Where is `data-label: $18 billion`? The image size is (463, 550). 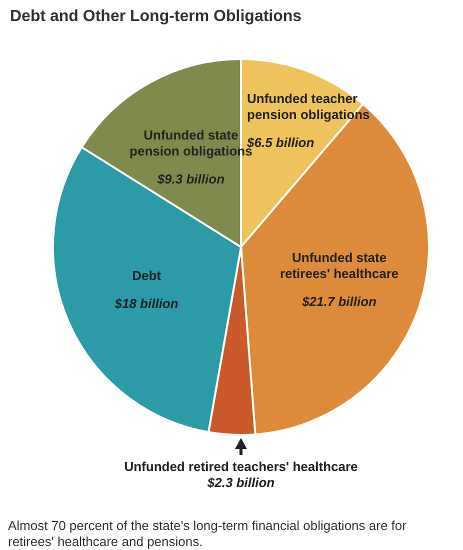 data-label: $18 billion is located at coordinates (146, 304).